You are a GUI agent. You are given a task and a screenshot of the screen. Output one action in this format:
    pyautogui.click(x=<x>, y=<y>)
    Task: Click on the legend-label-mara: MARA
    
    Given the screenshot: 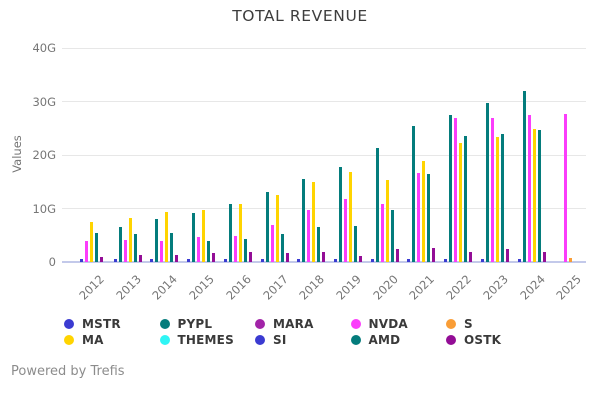 What is the action you would take?
    pyautogui.click(x=293, y=324)
    